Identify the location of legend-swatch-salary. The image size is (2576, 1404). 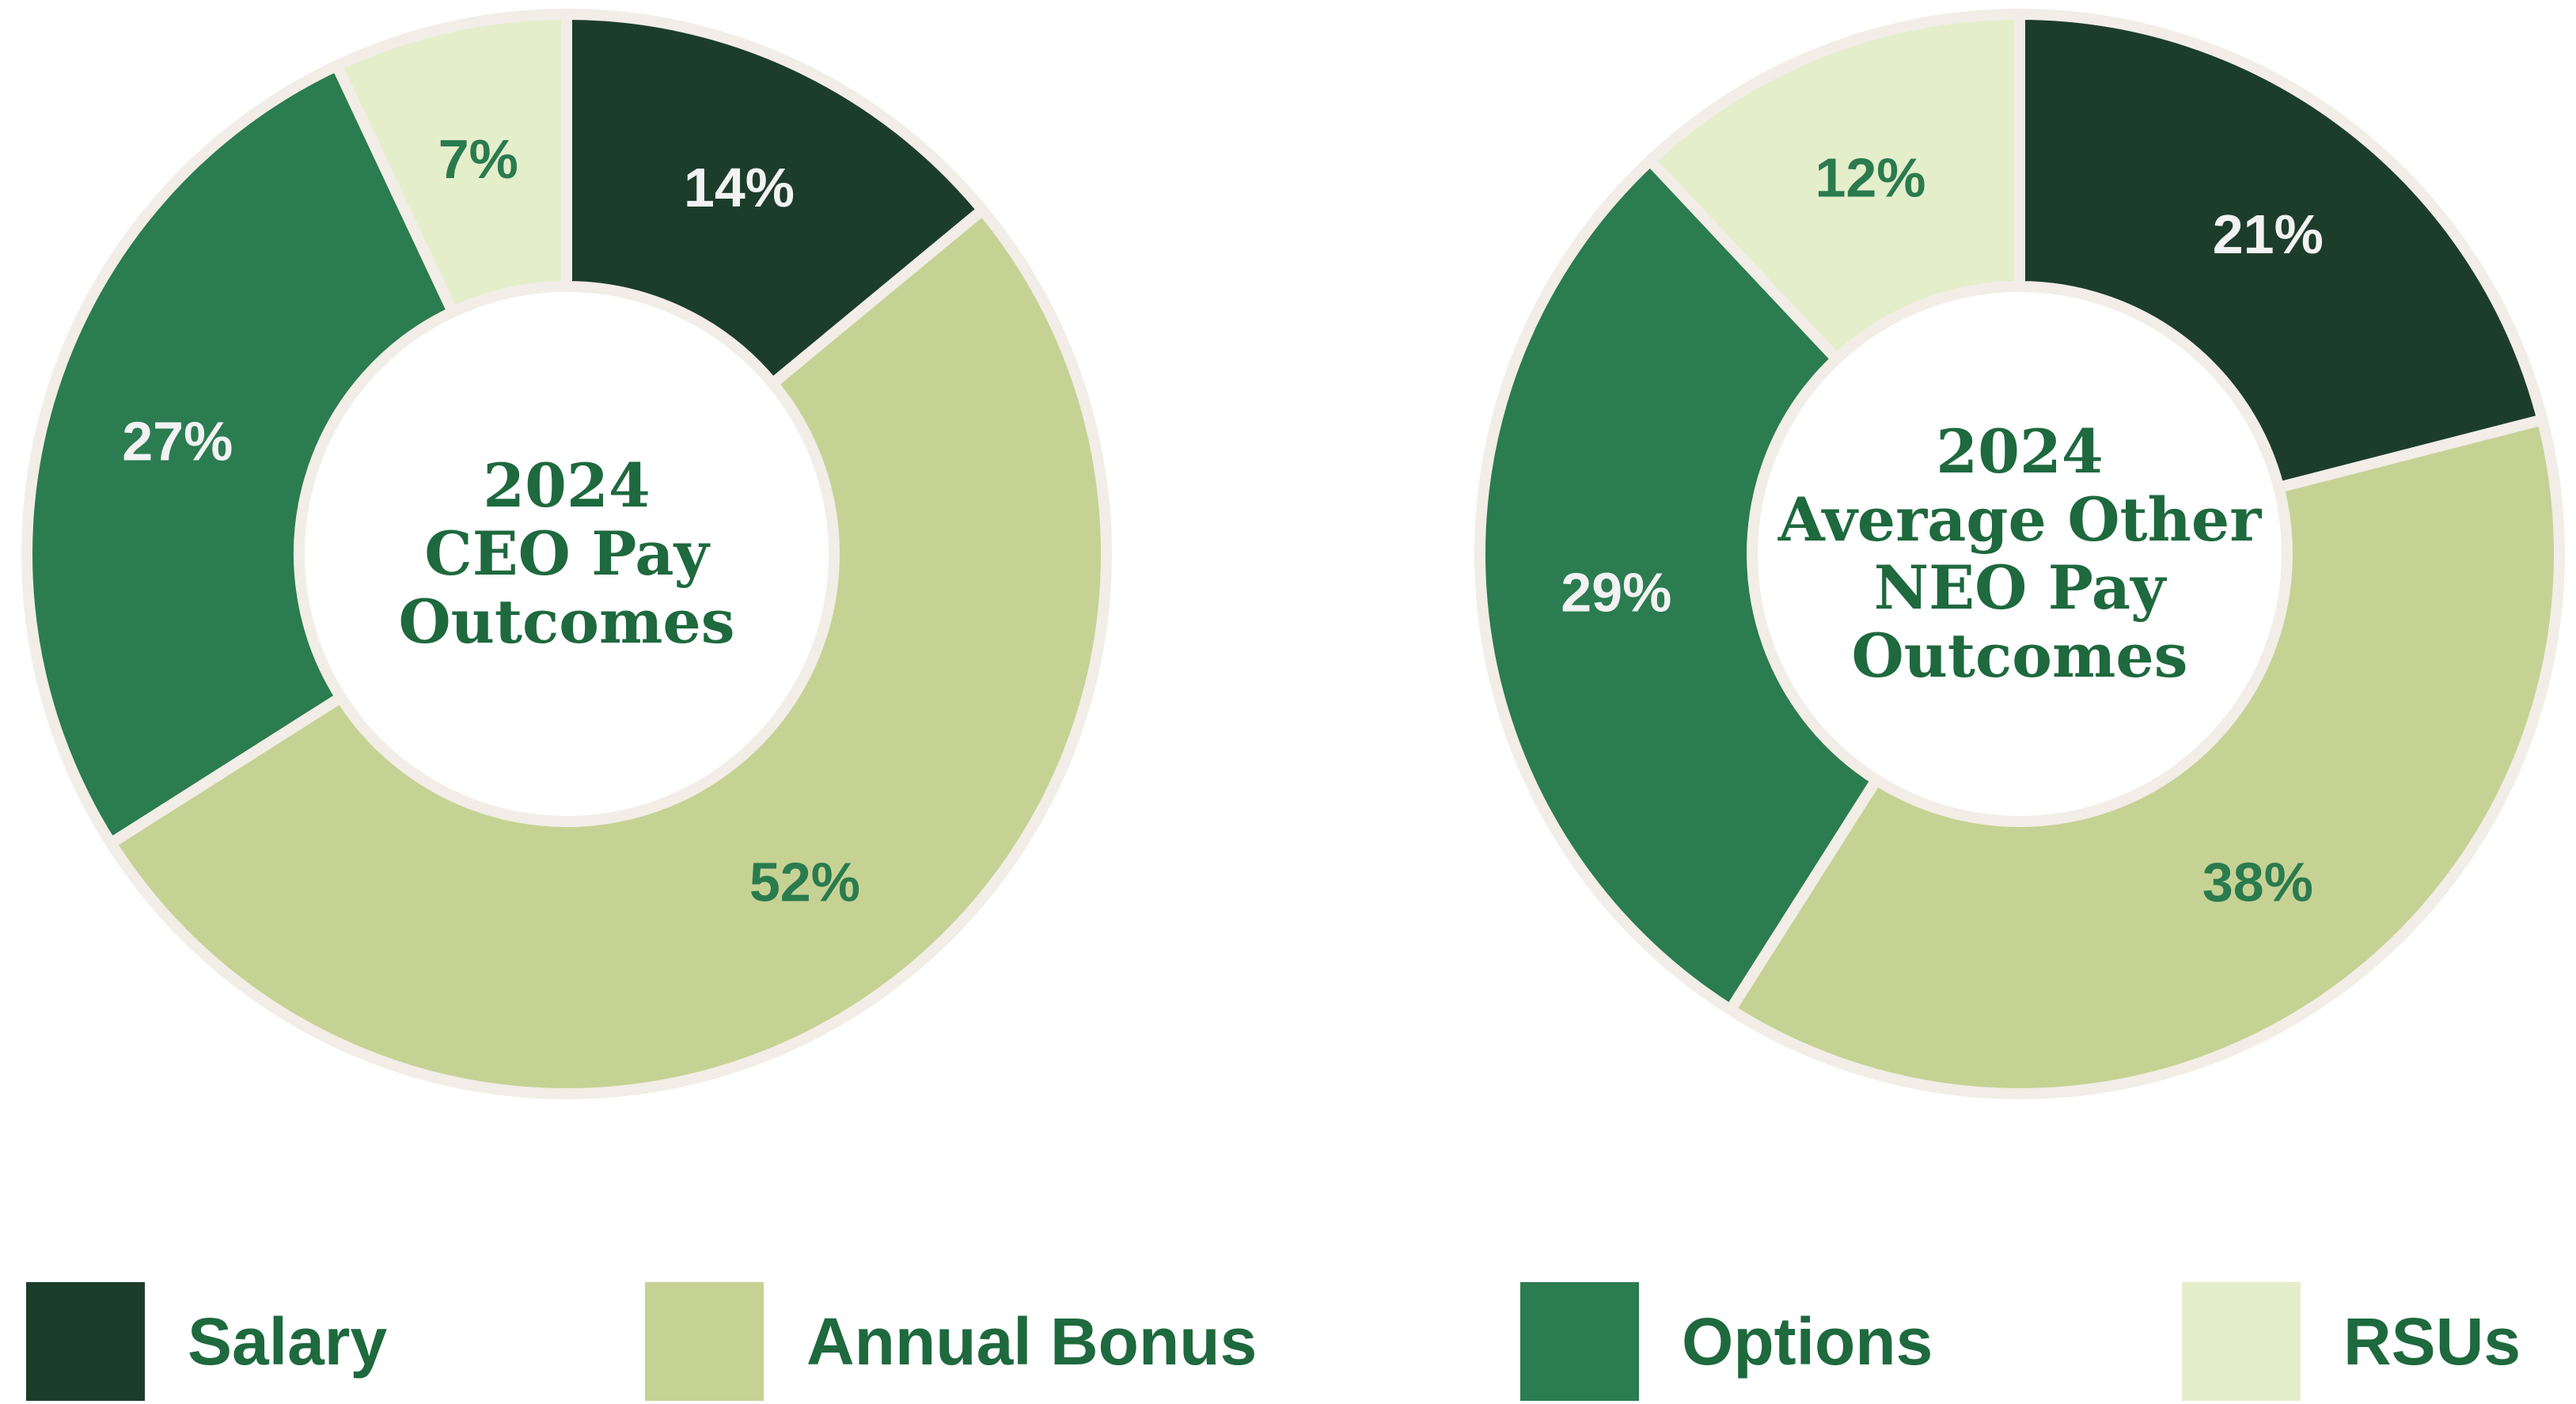
(85, 1341).